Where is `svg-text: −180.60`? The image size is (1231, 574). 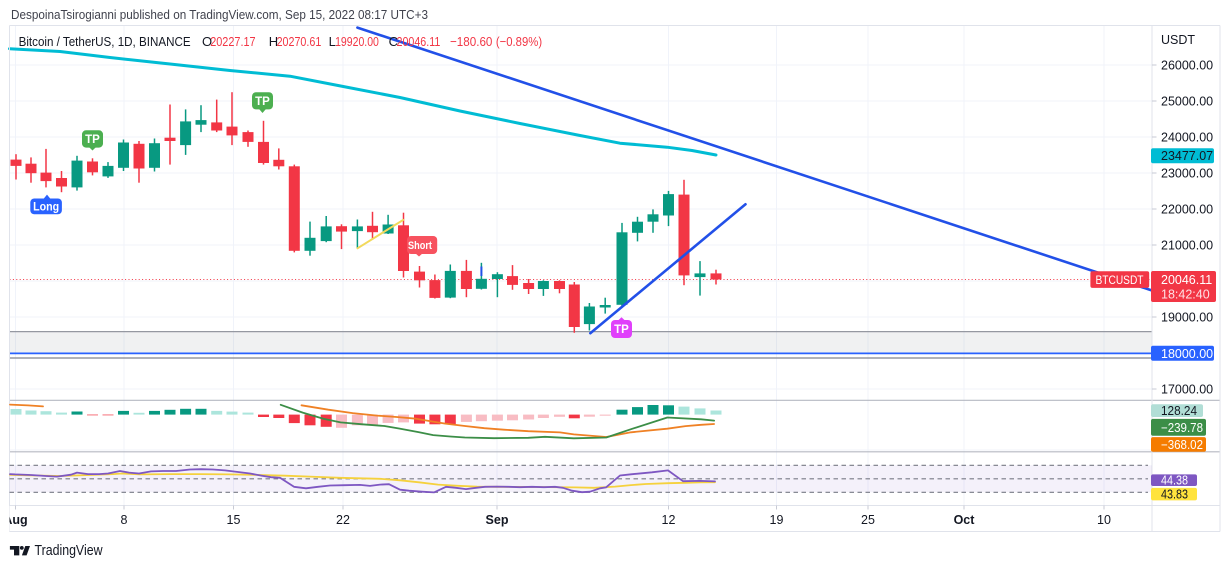 svg-text: −180.60 is located at coordinates (471, 41).